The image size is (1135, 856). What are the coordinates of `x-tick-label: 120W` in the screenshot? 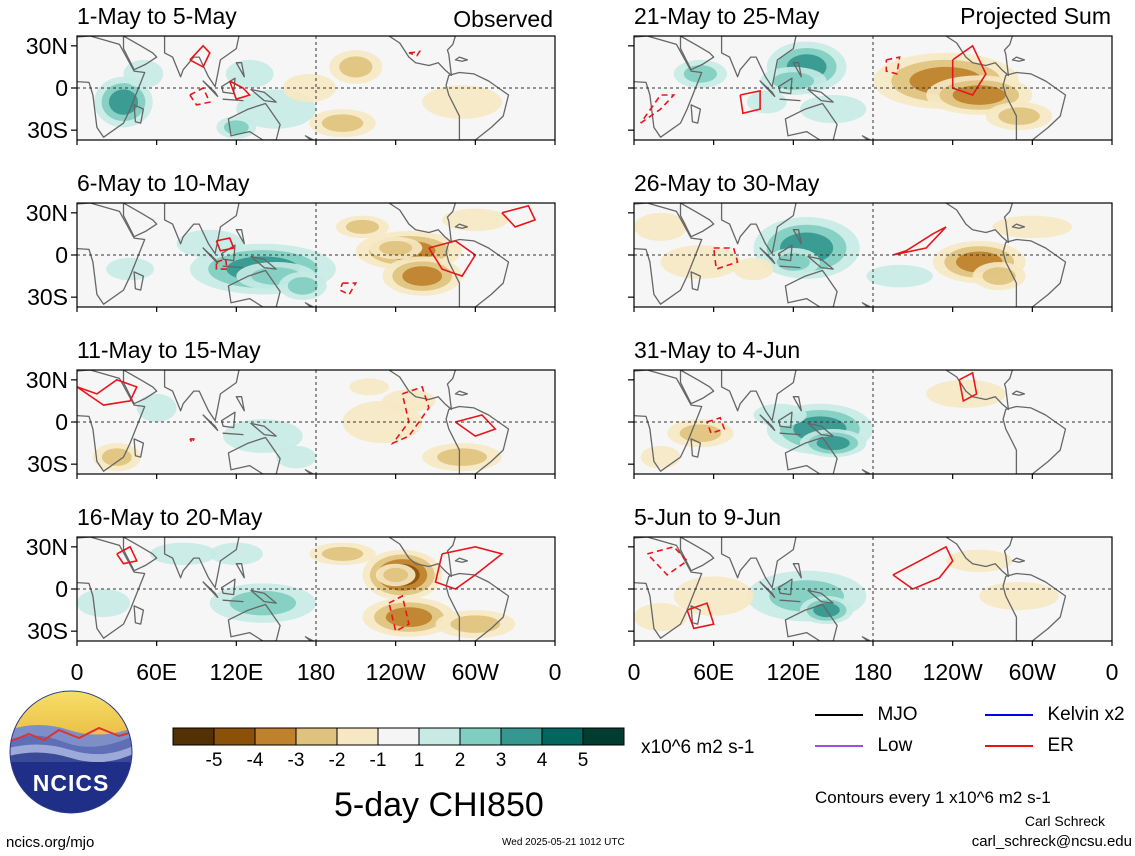 It's located at (953, 672).